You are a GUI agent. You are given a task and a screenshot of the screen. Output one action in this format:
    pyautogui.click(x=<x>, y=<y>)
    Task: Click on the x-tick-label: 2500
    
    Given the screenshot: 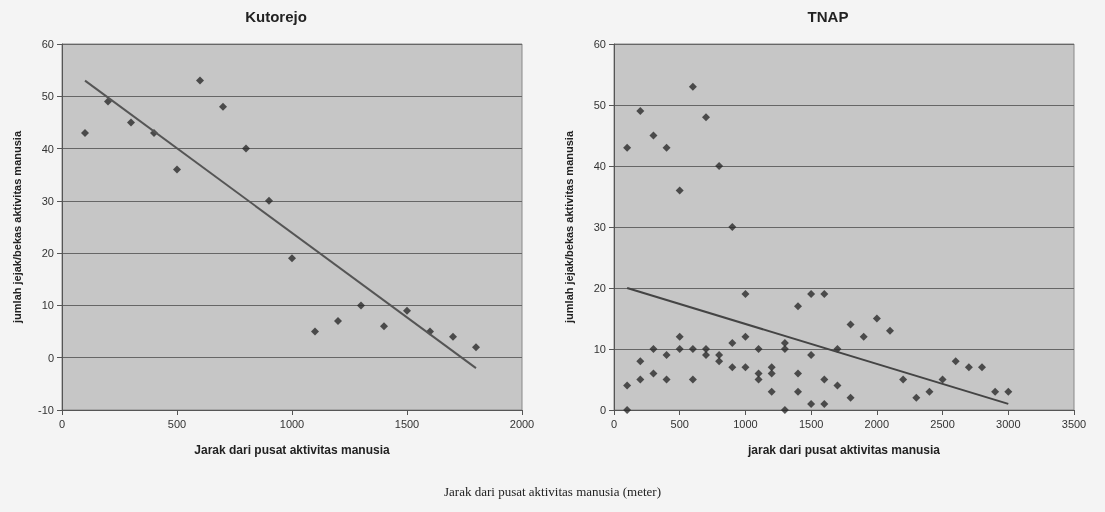 What is the action you would take?
    pyautogui.click(x=942, y=423)
    